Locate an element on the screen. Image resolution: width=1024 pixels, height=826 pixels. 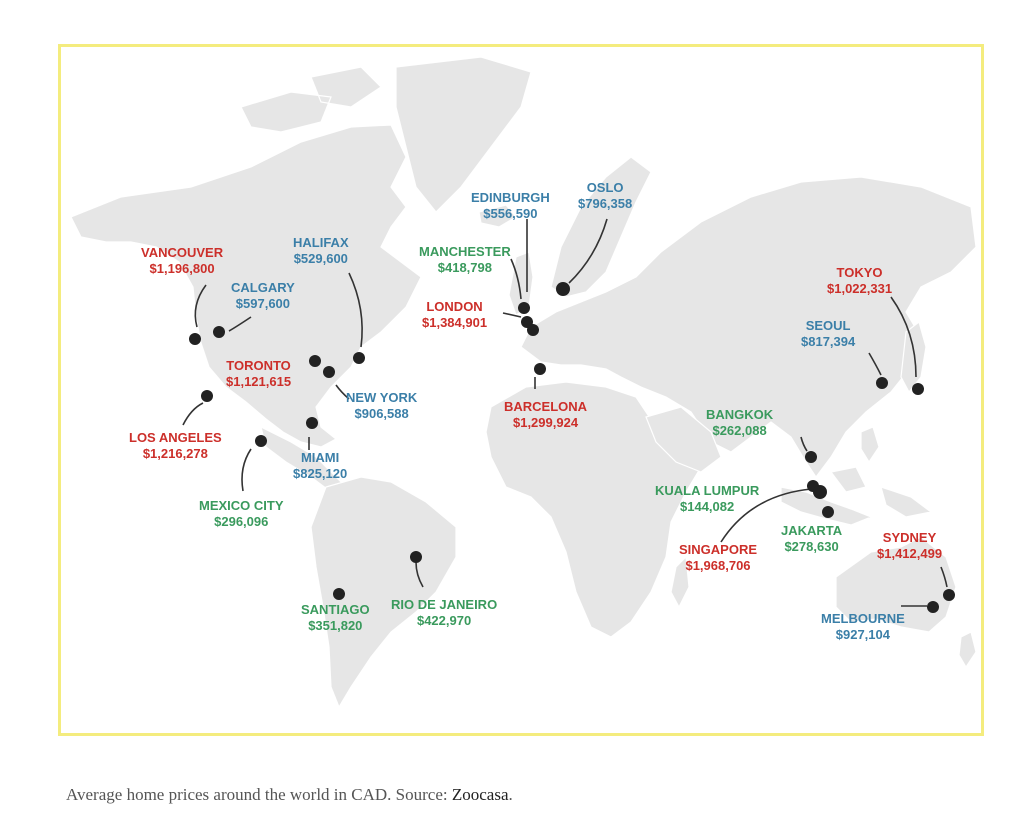
city-price: $1,216,278 is located at coordinates (175, 453).